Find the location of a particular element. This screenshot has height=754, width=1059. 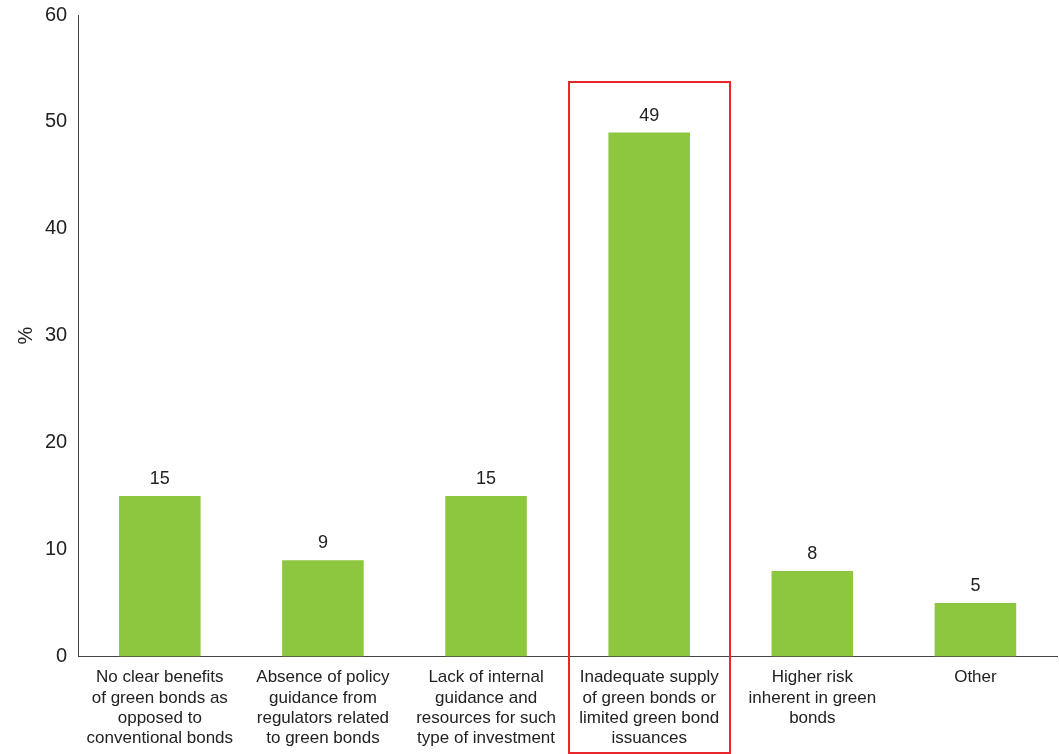

y-tick-label: 10 is located at coordinates (56, 548).